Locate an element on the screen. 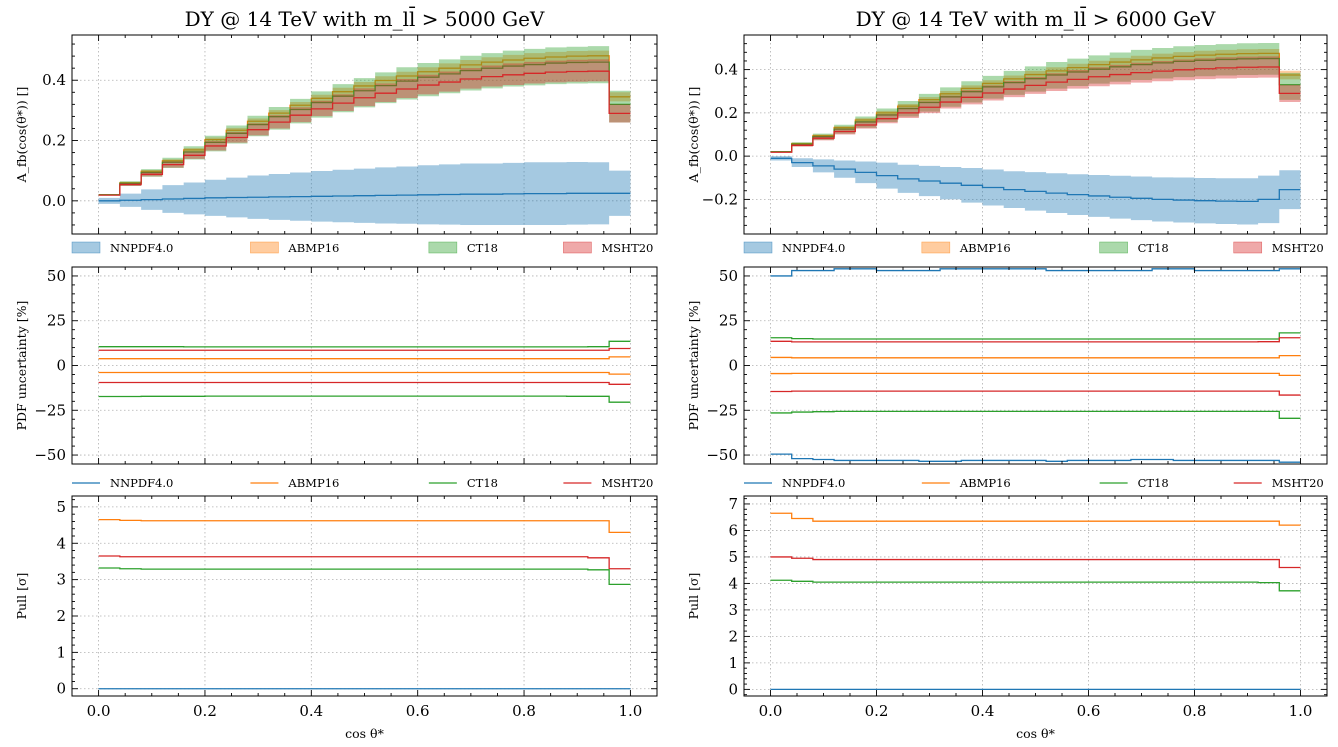 This screenshot has width=1338, height=747. line-lower-NNPDF4.0 is located at coordinates (1035, 458).